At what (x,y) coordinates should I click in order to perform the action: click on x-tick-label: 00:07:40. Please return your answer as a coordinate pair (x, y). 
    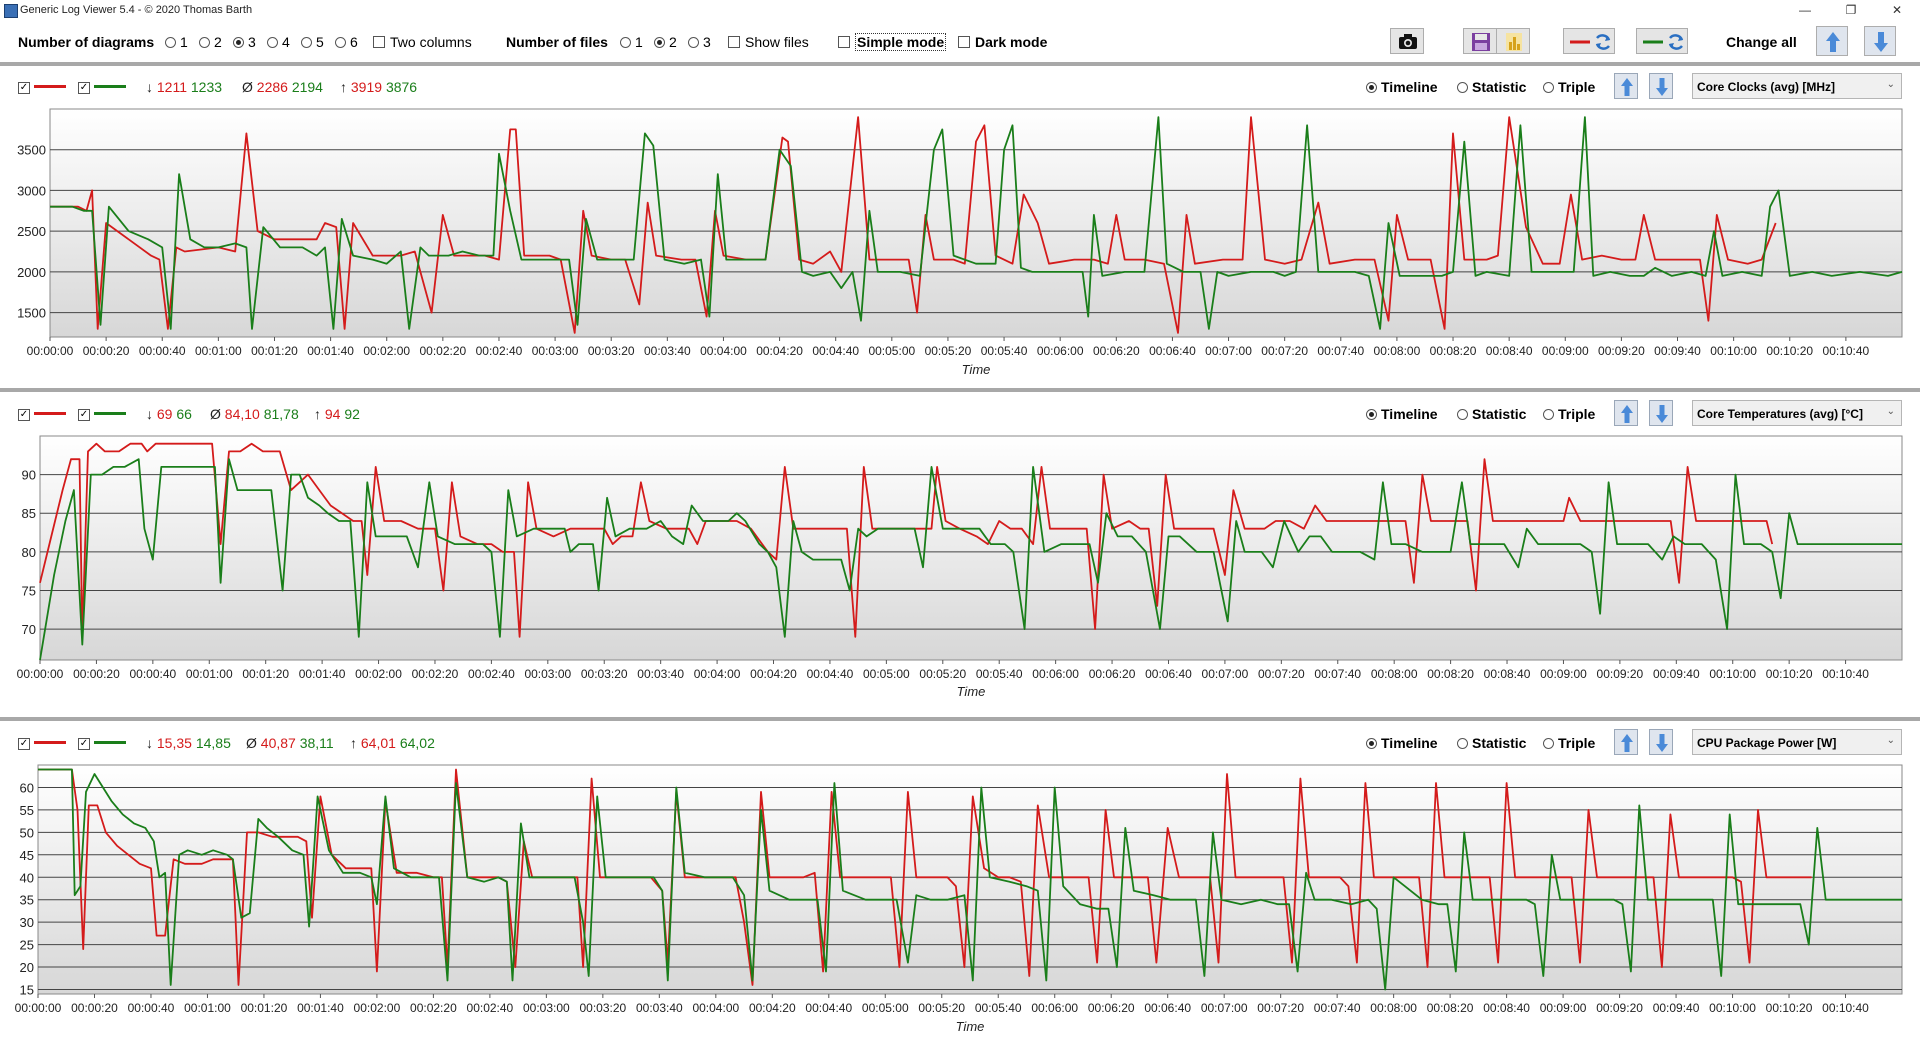
    Looking at the image, I should click on (1340, 351).